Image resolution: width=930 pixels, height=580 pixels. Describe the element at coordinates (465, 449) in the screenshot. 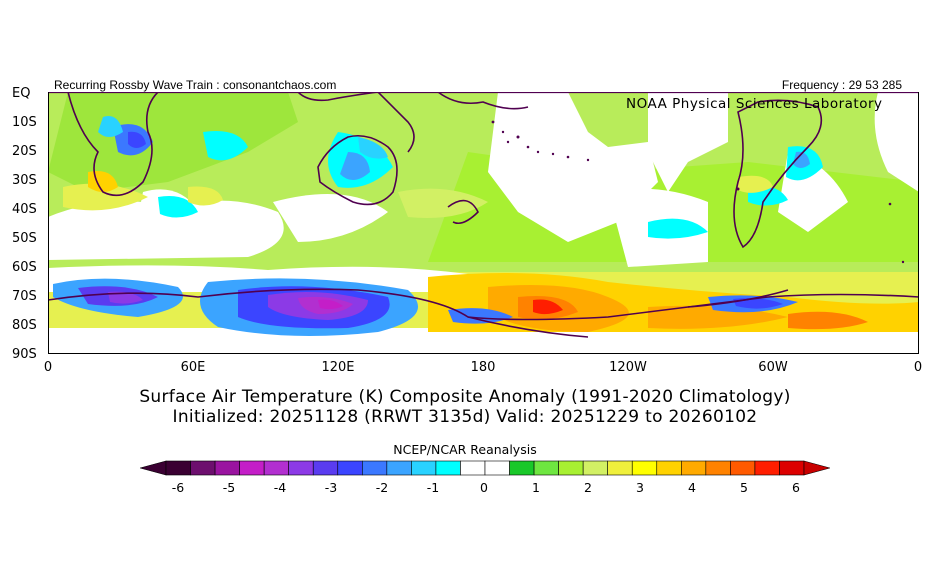

I see `colorbar-title: NCEP/NCAR Reanalysis` at that location.